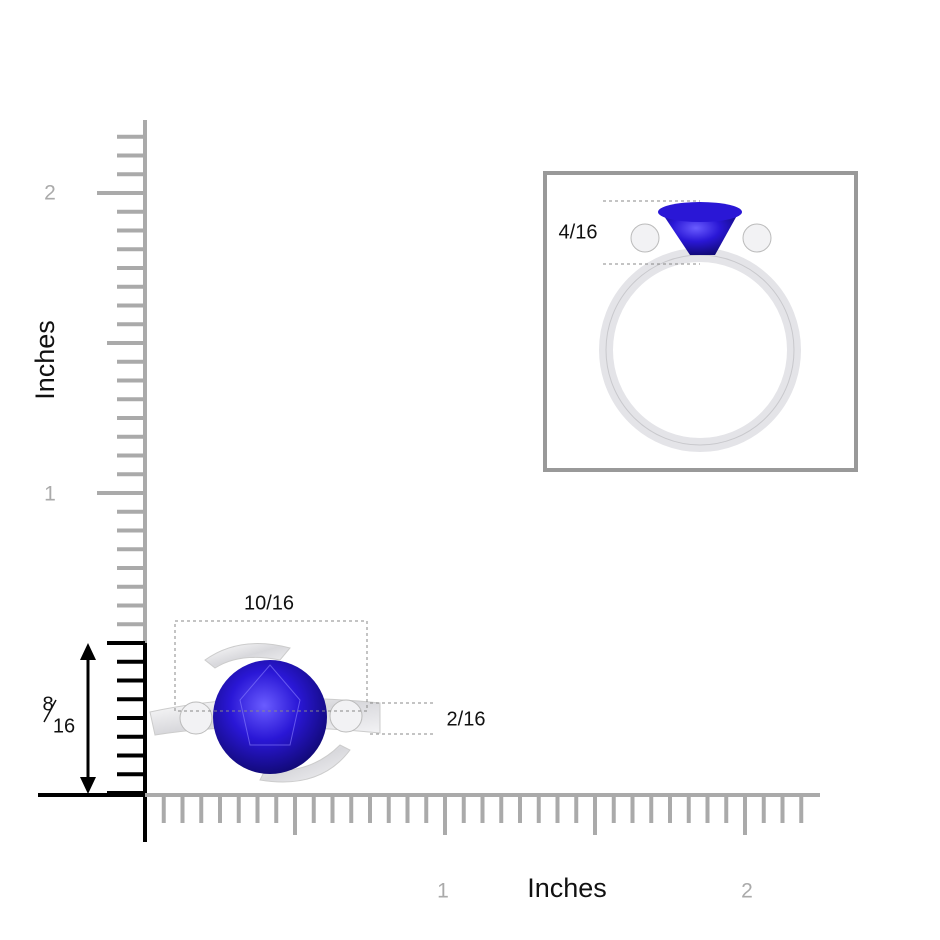 This screenshot has width=940, height=940. I want to click on x-tick-label: 1, so click(443, 891).